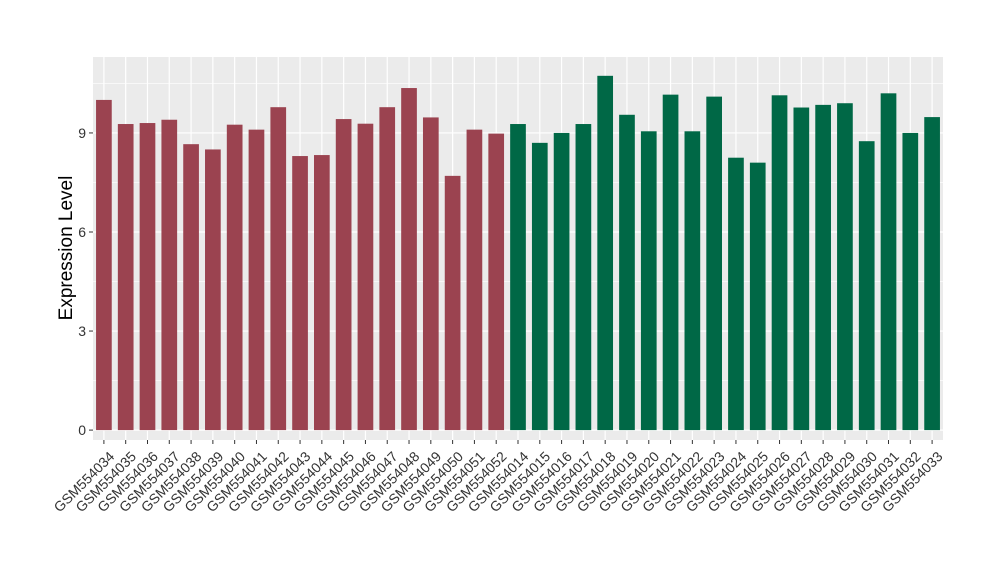  Describe the element at coordinates (300, 293) in the screenshot. I see `bar-GSM554043` at that location.